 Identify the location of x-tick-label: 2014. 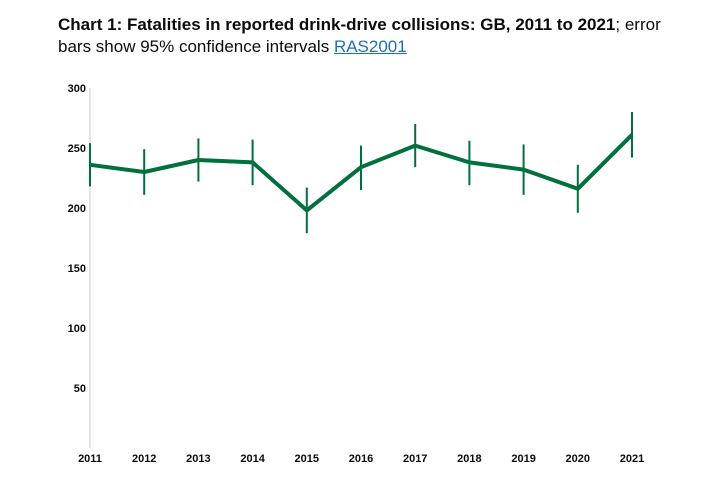
(252, 459).